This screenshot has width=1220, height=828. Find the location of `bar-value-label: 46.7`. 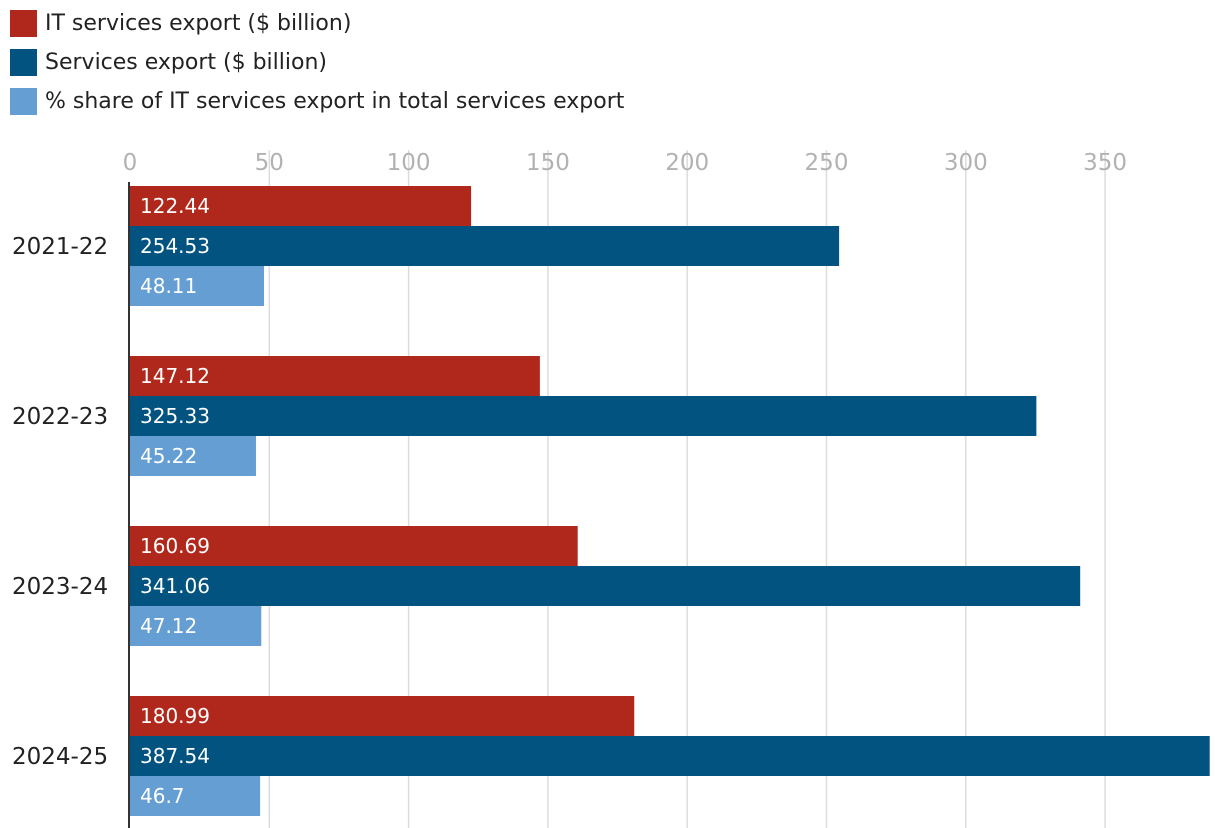

bar-value-label: 46.7 is located at coordinates (162, 796).